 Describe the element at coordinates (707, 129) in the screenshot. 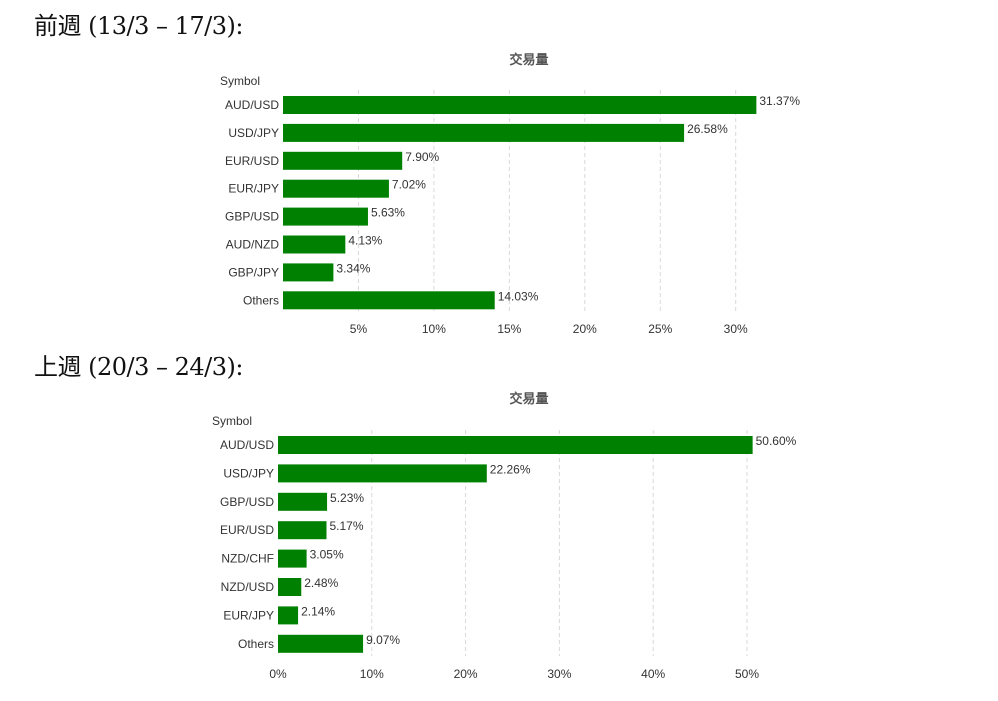

I see `value-label: 26.58%` at that location.